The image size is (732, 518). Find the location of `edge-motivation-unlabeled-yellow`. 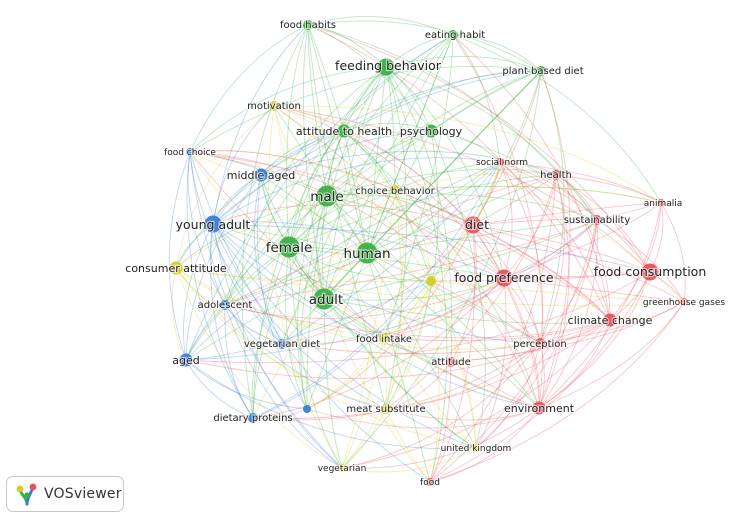

edge-motivation-unlabeled-yellow is located at coordinates (352, 193).